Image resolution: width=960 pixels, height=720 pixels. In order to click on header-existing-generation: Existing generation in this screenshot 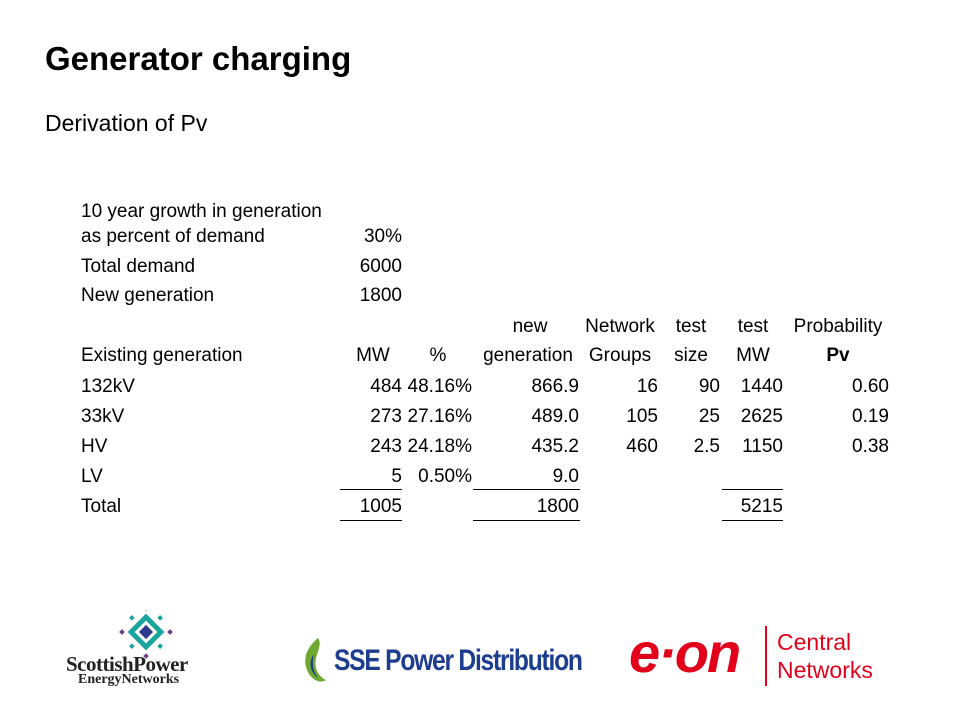, I will do `click(162, 355)`.